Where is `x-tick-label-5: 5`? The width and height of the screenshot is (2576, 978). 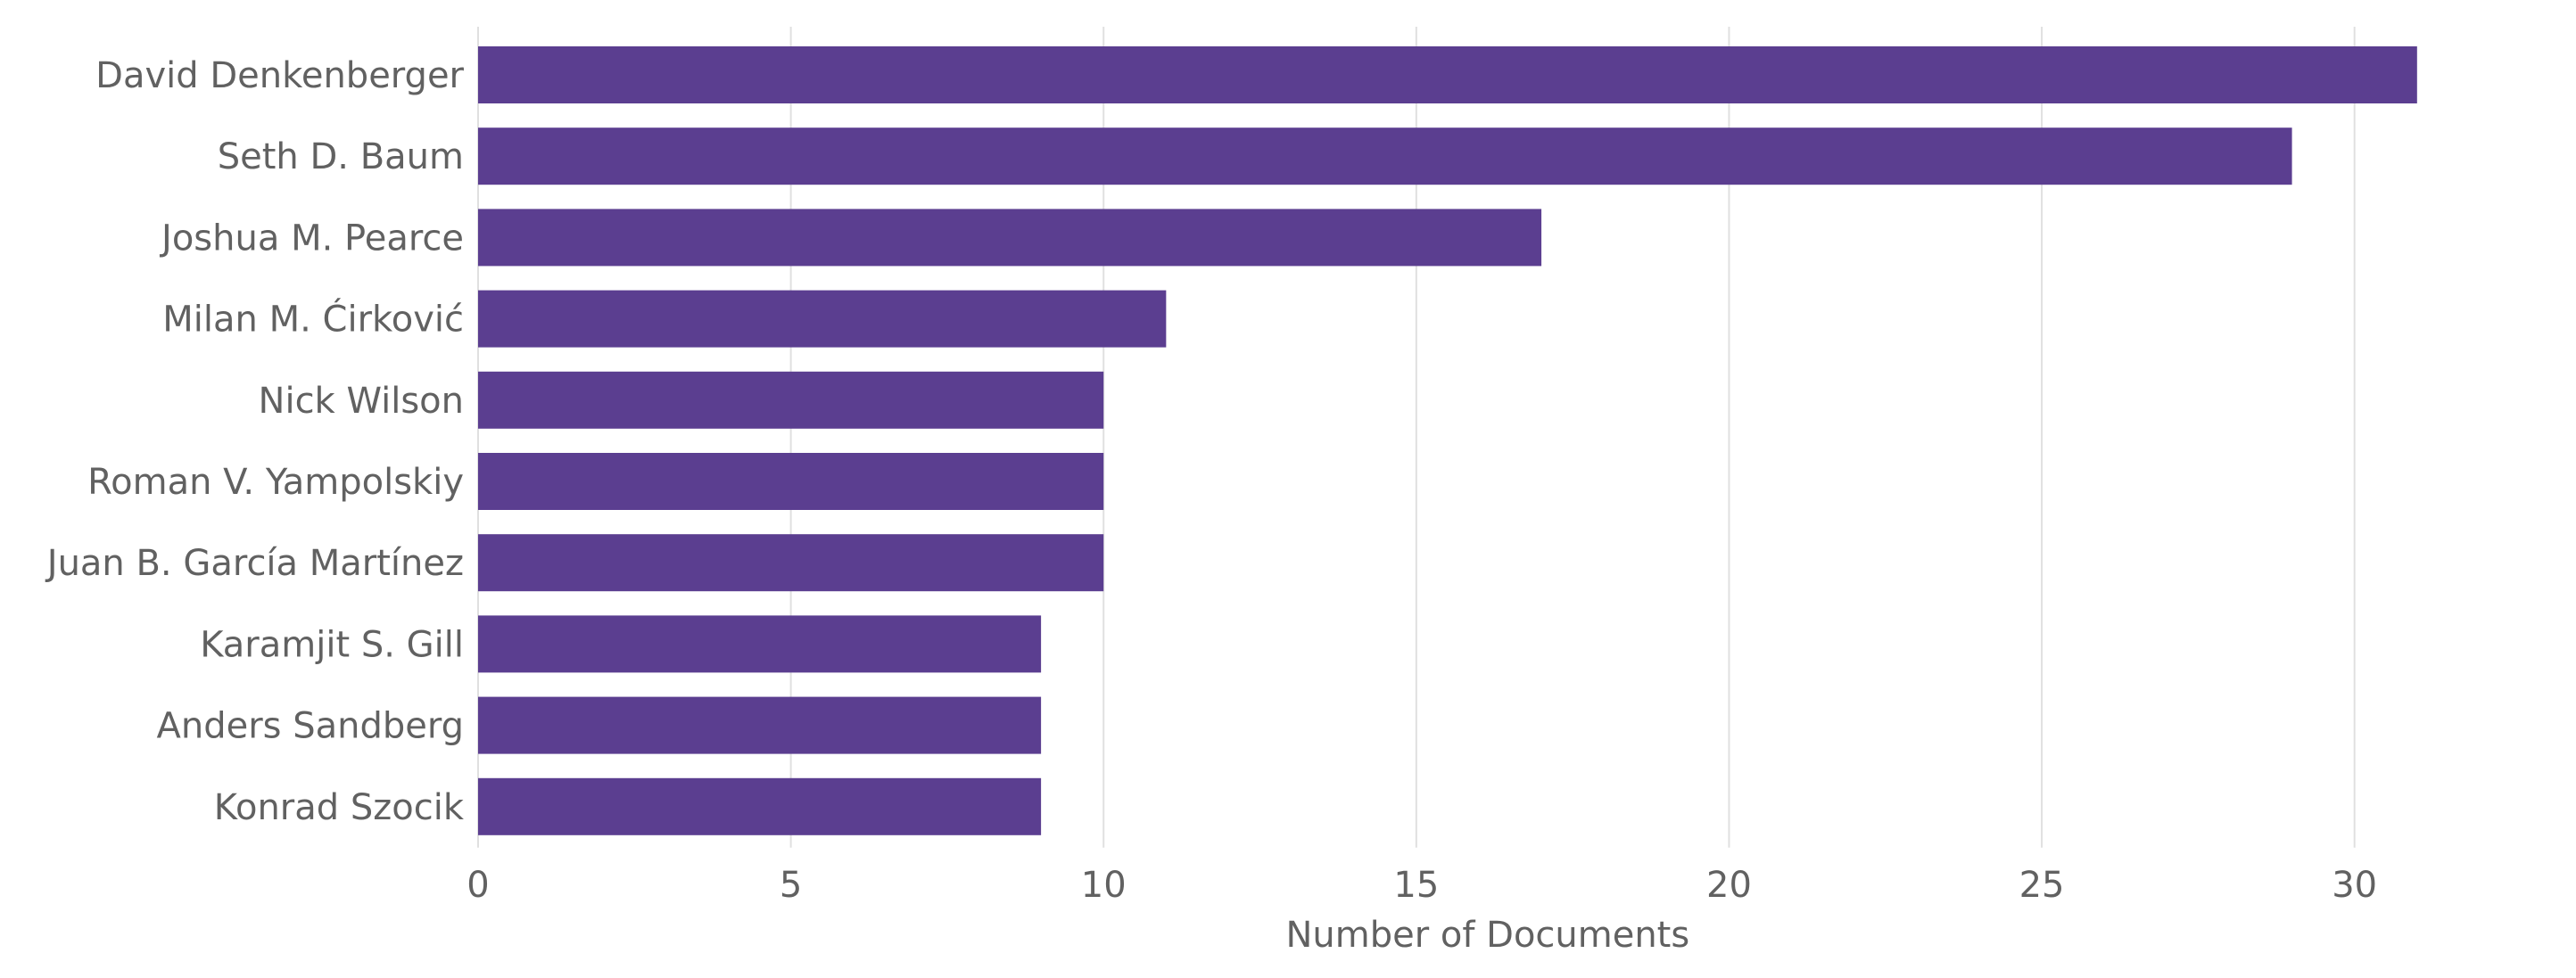
x-tick-label-5: 5 is located at coordinates (791, 885).